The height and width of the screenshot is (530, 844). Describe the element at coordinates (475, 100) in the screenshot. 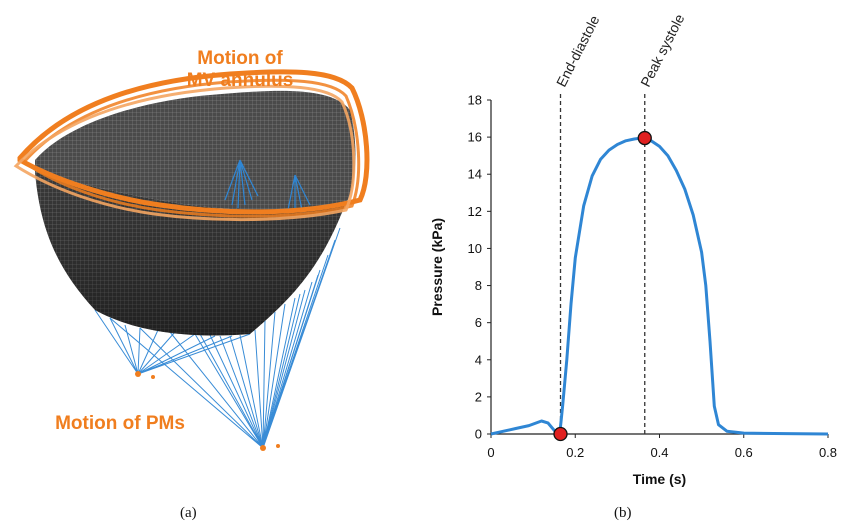

I see `y-tick-label: 18` at that location.